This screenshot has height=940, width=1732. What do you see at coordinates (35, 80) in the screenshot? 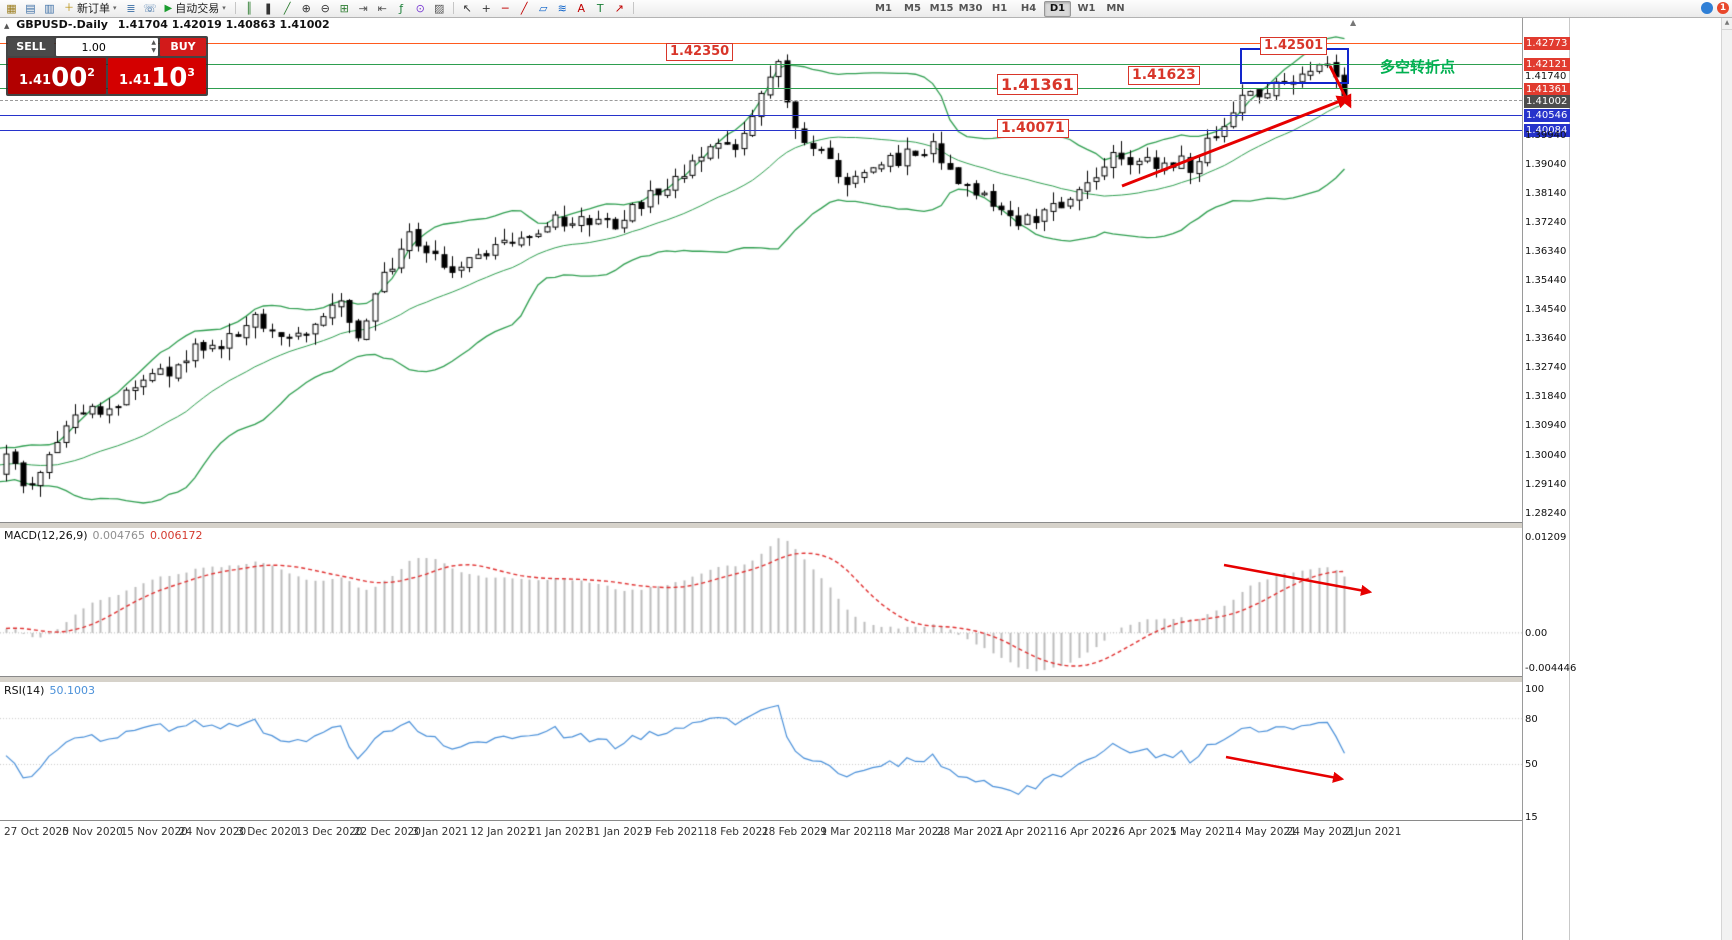
I see `sell-price-big: 1.41` at bounding box center [35, 80].